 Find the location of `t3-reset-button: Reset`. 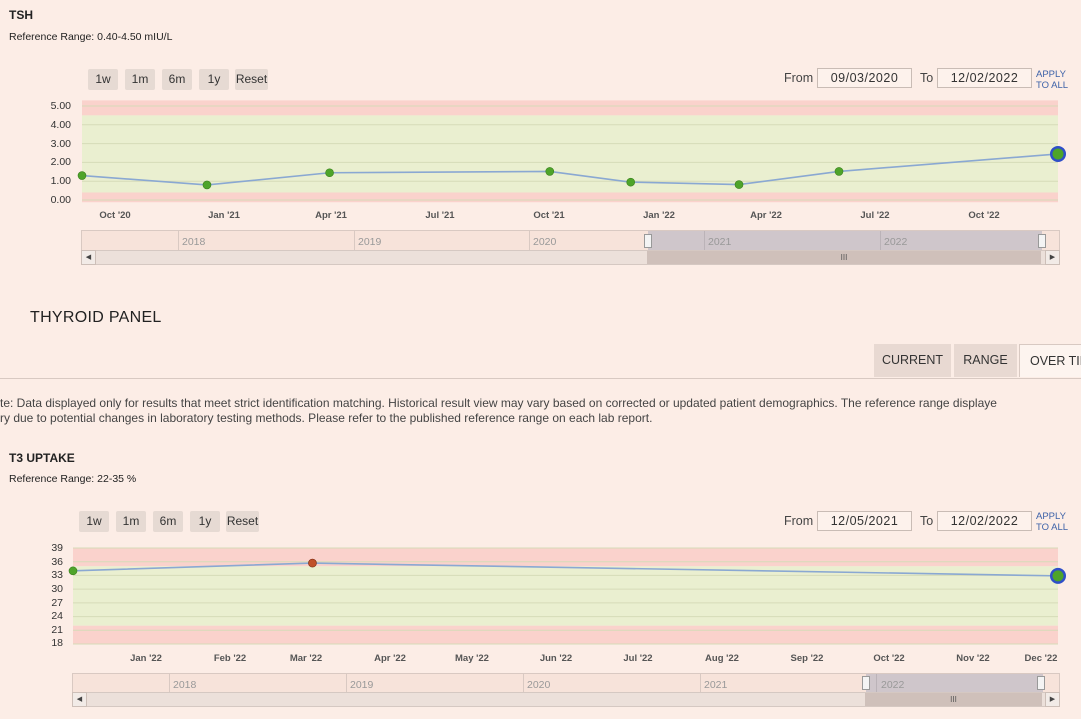

t3-reset-button: Reset is located at coordinates (242, 521).